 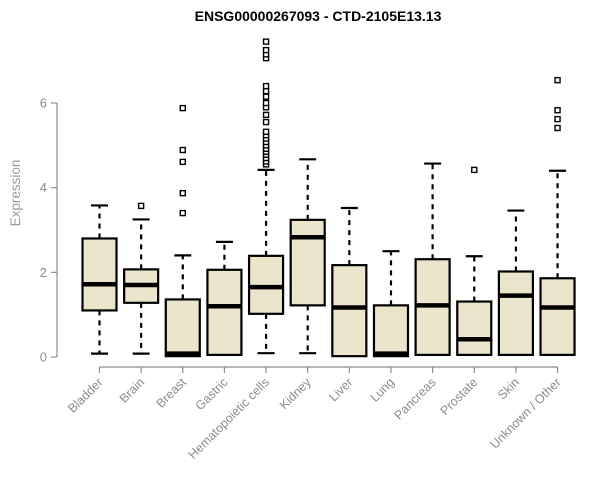 What do you see at coordinates (141, 278) in the screenshot?
I see `boxplot-brain` at bounding box center [141, 278].